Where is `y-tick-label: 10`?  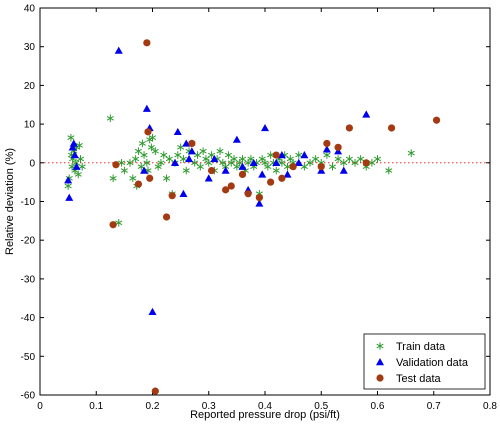
y-tick-label: 10 is located at coordinates (30, 125).